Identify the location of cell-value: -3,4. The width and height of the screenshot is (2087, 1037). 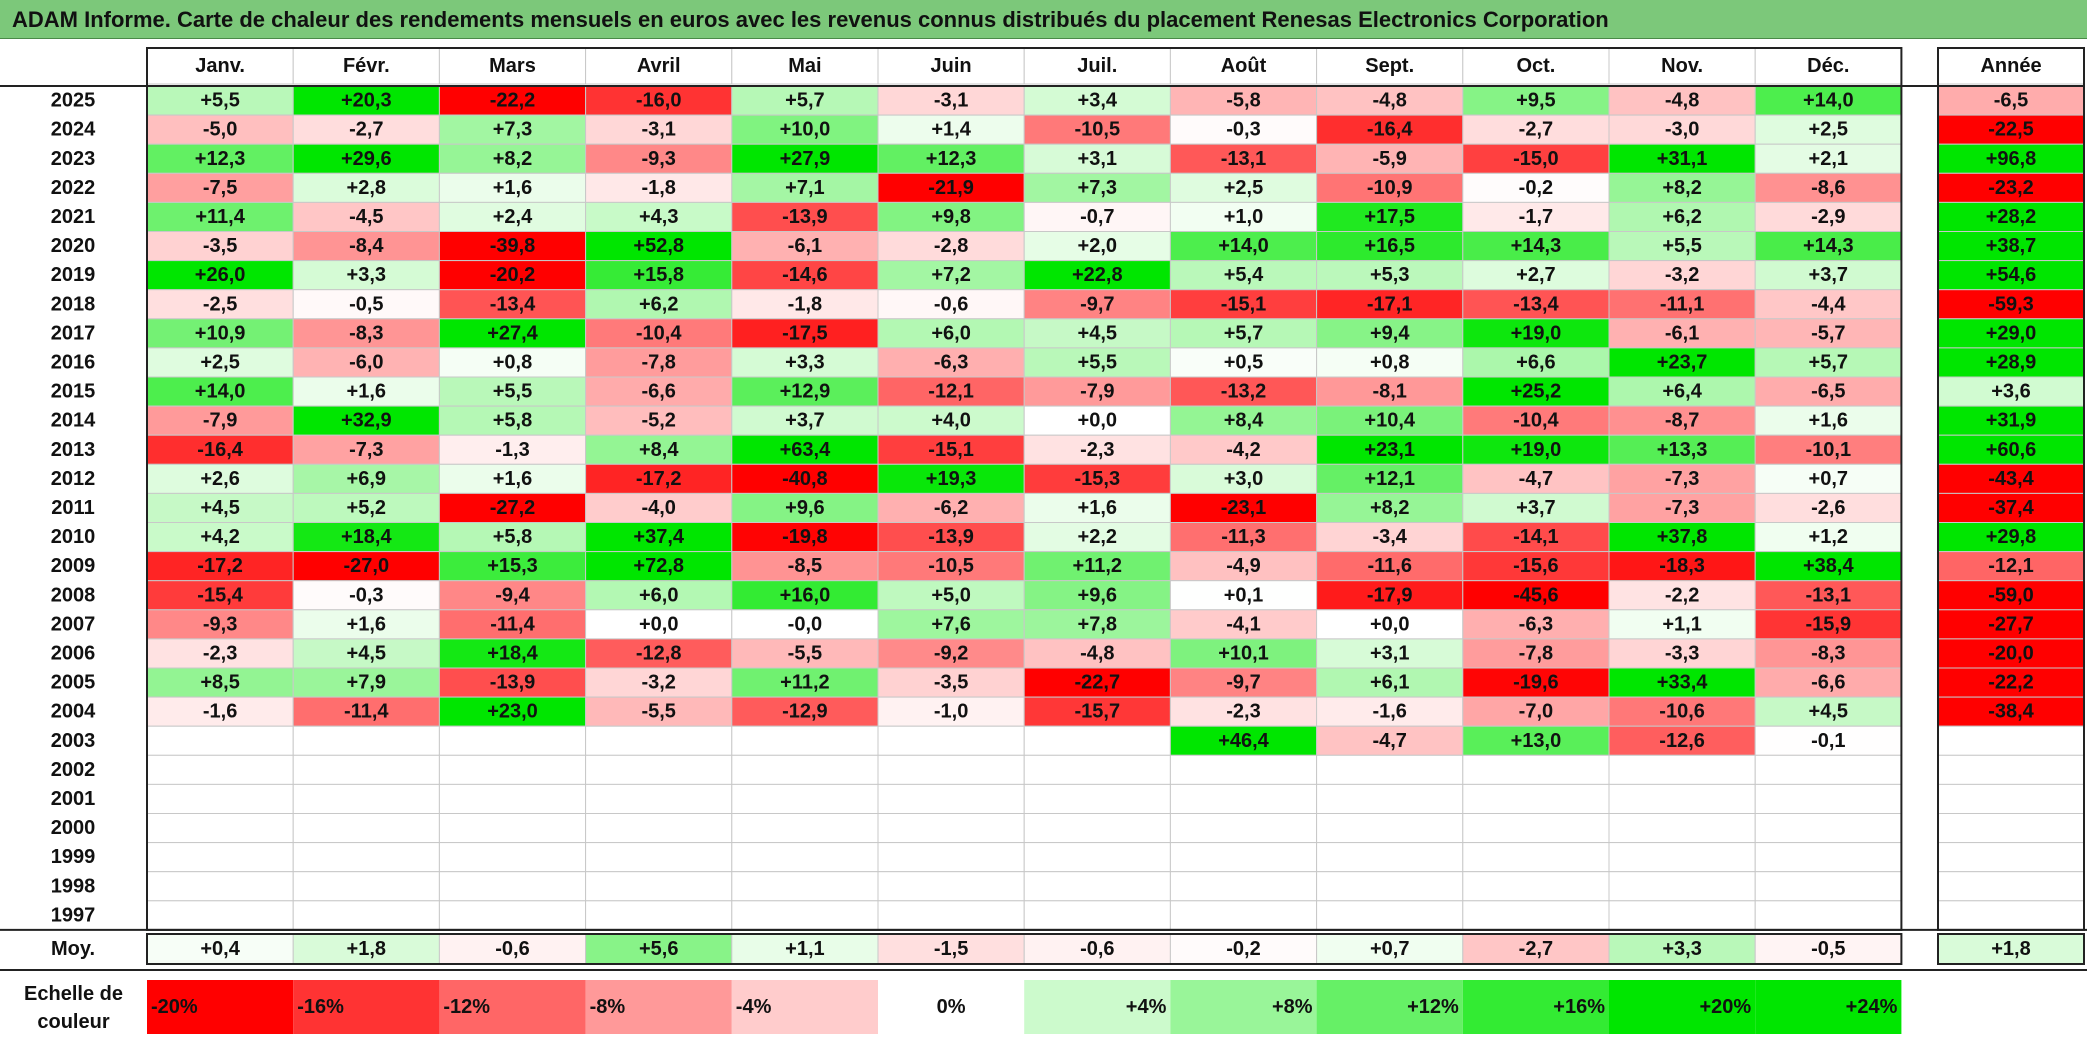
(1389, 537).